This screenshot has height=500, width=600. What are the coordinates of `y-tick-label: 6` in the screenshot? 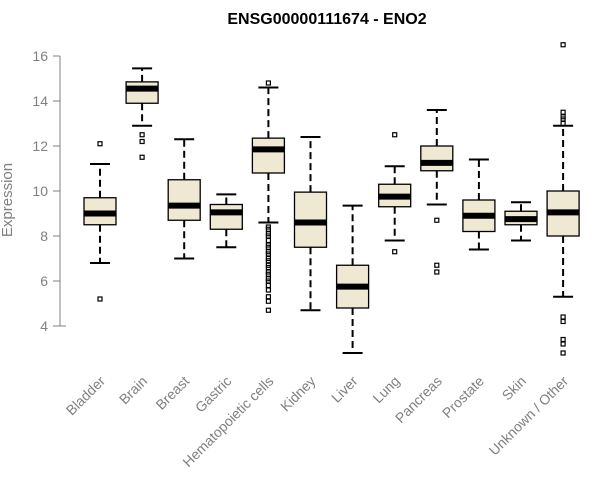 It's located at (44, 281).